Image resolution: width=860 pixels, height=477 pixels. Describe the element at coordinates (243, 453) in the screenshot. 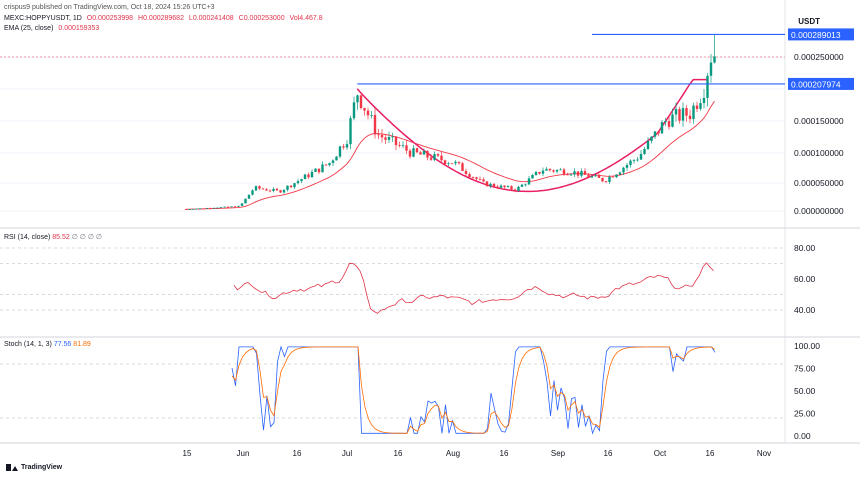

I see `time-tick-label: Jun` at that location.